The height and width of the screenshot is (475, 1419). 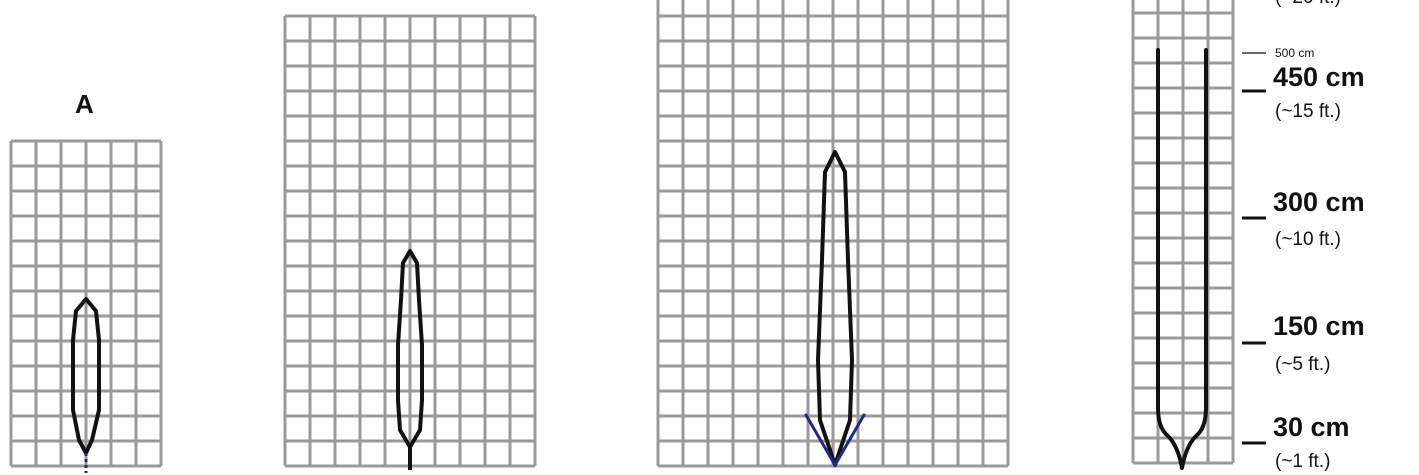 What do you see at coordinates (835, 440) in the screenshot?
I see `plant-3-roots` at bounding box center [835, 440].